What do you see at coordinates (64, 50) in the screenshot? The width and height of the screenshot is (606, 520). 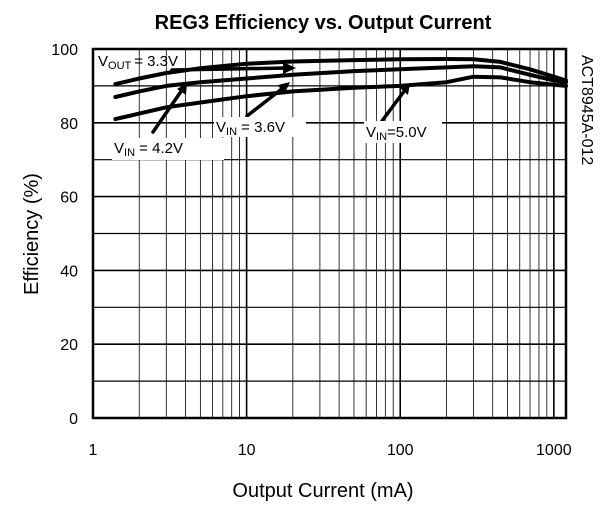 I see `y-tick-label: 100` at bounding box center [64, 50].